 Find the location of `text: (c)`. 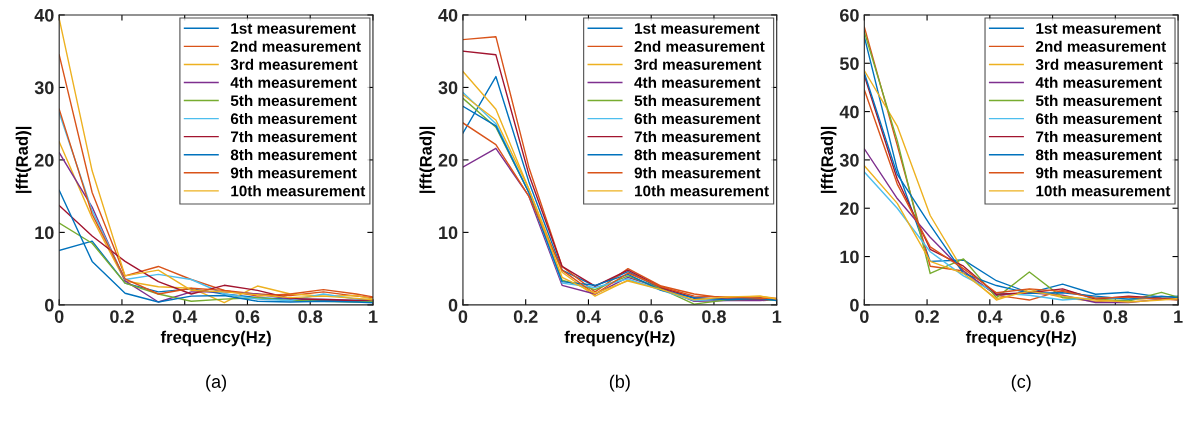

text: (c) is located at coordinates (1021, 383).